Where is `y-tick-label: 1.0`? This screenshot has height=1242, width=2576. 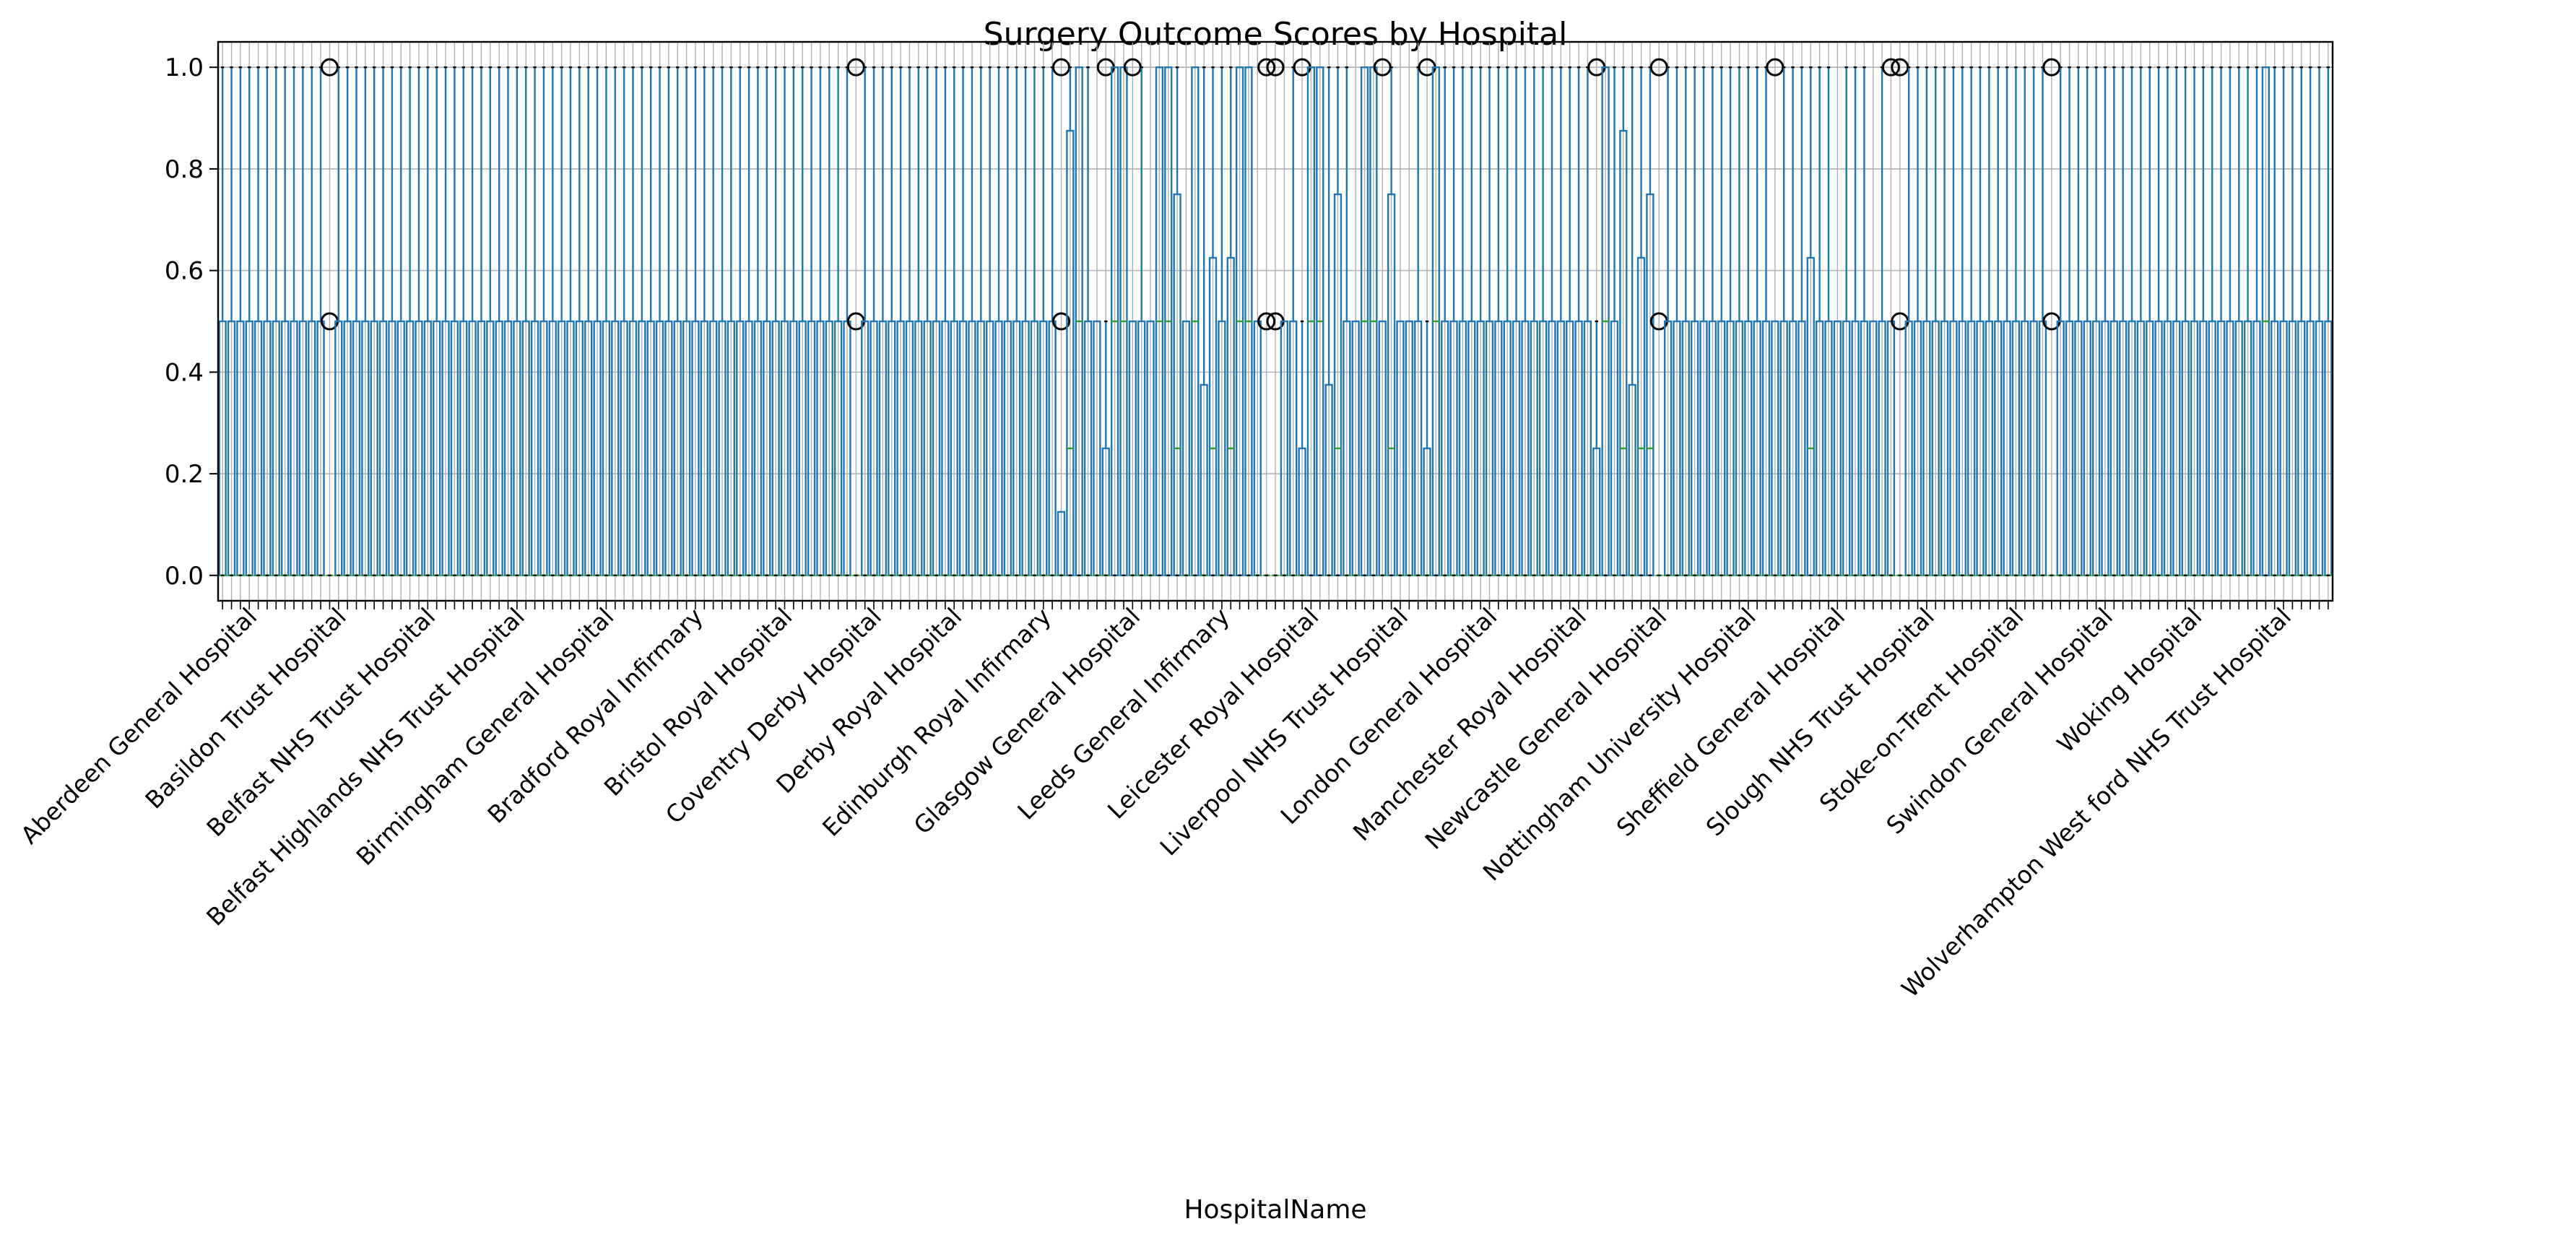
y-tick-label: 1.0 is located at coordinates (184, 67).